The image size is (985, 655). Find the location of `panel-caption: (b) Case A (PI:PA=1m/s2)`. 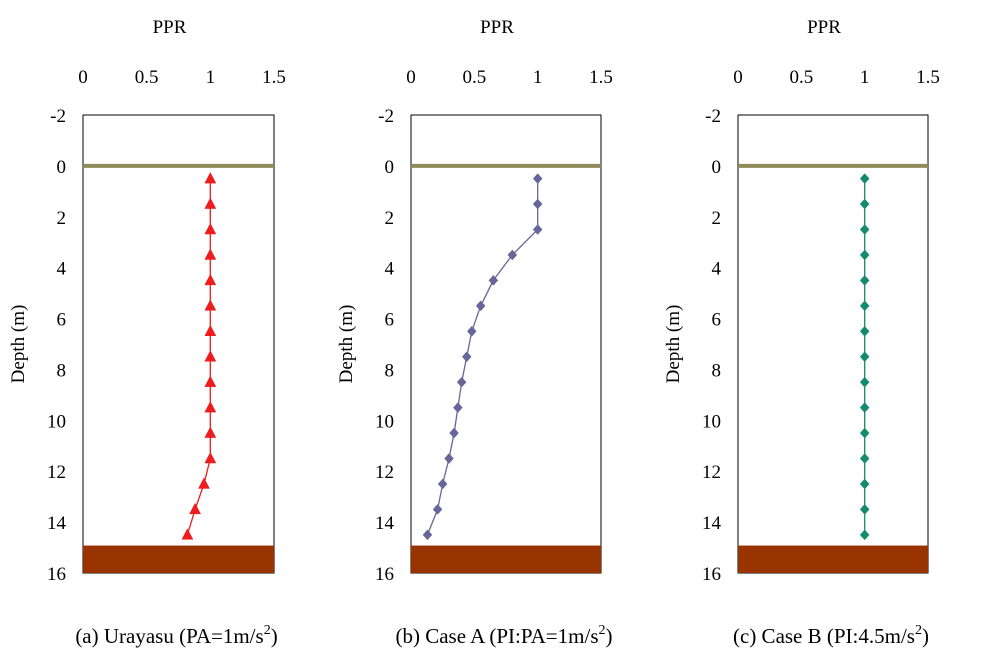

panel-caption: (b) Case A (PI:PA=1m/s2) is located at coordinates (503, 635).